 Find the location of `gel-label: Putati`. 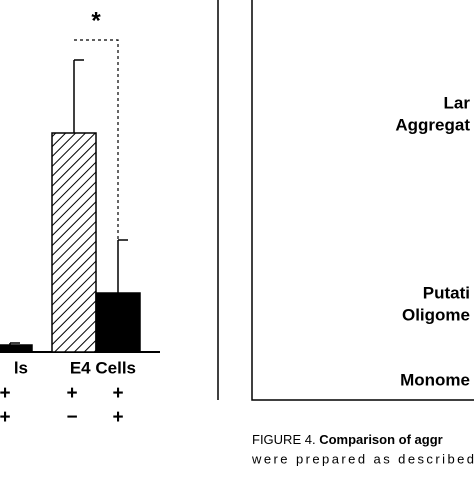

gel-label: Putati is located at coordinates (446, 292).